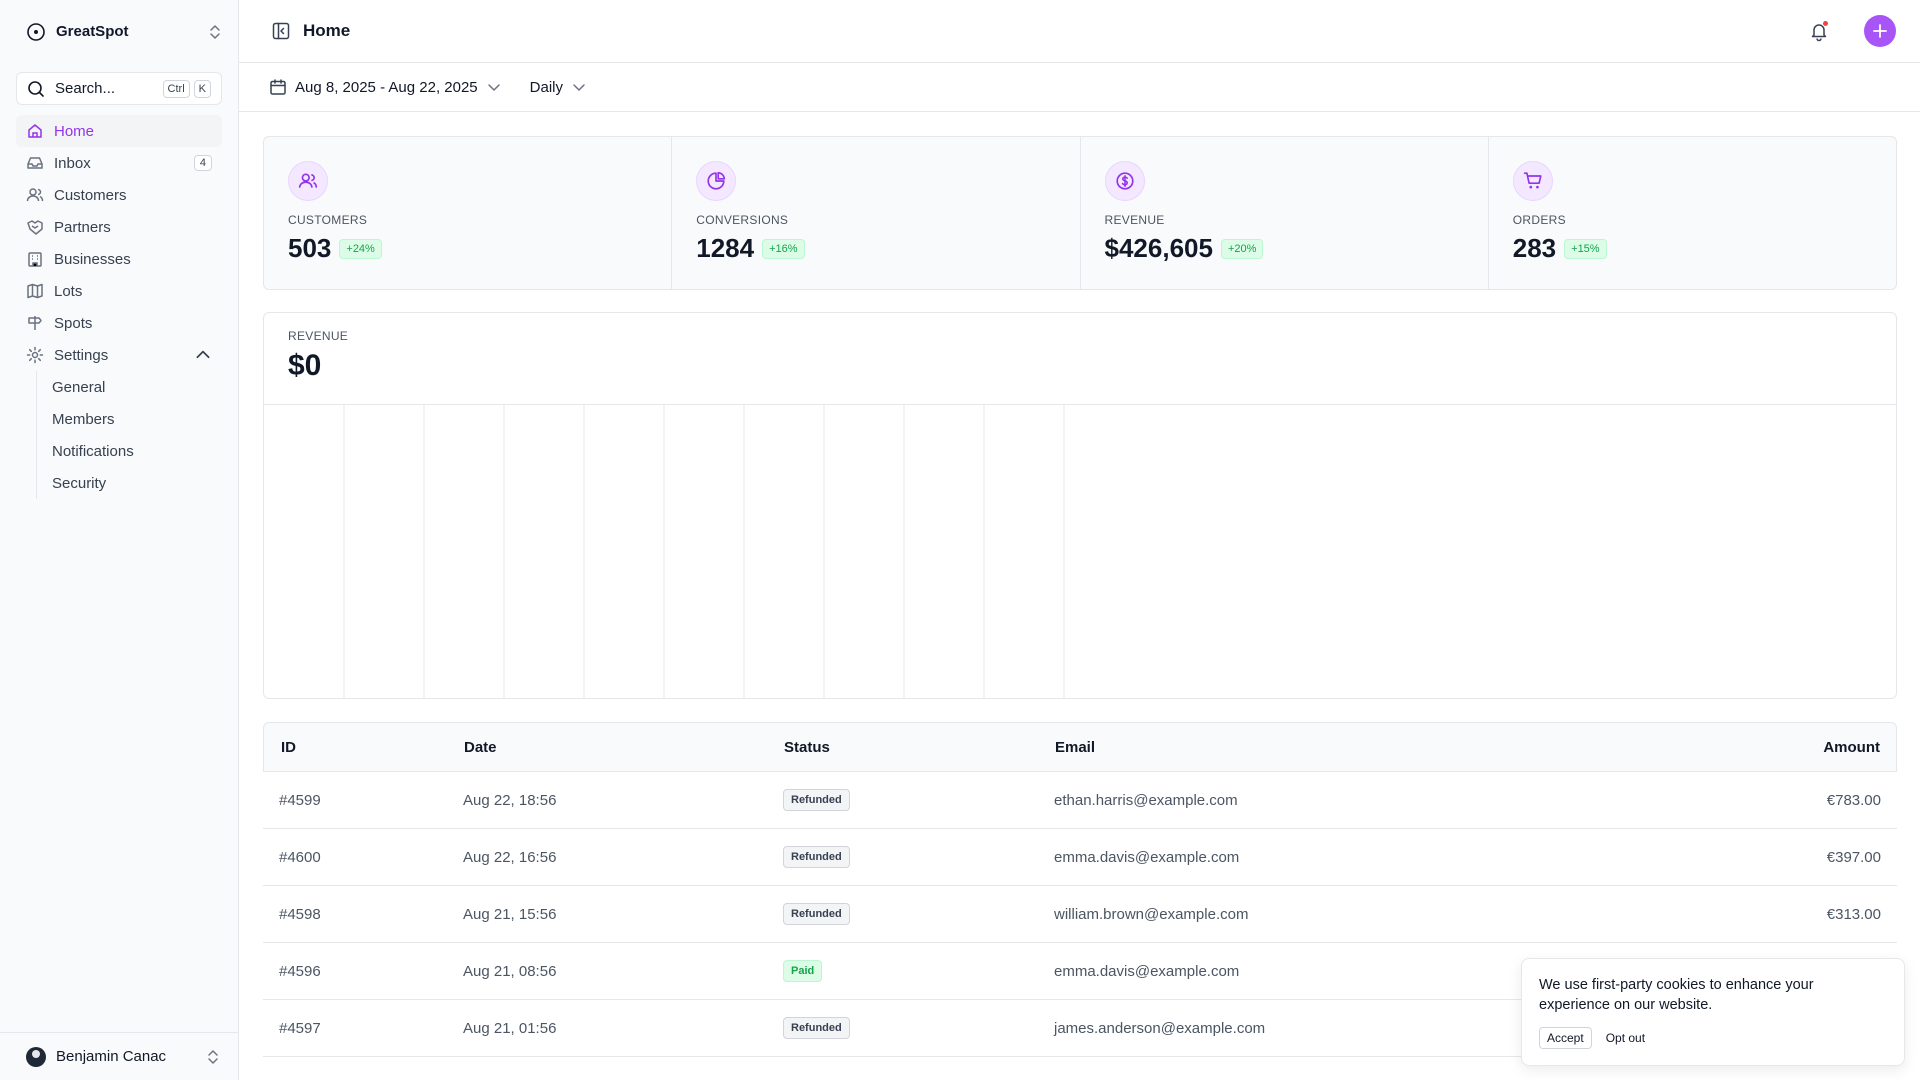  What do you see at coordinates (119, 1056) in the screenshot?
I see `user-menu: Benjamin Canac` at bounding box center [119, 1056].